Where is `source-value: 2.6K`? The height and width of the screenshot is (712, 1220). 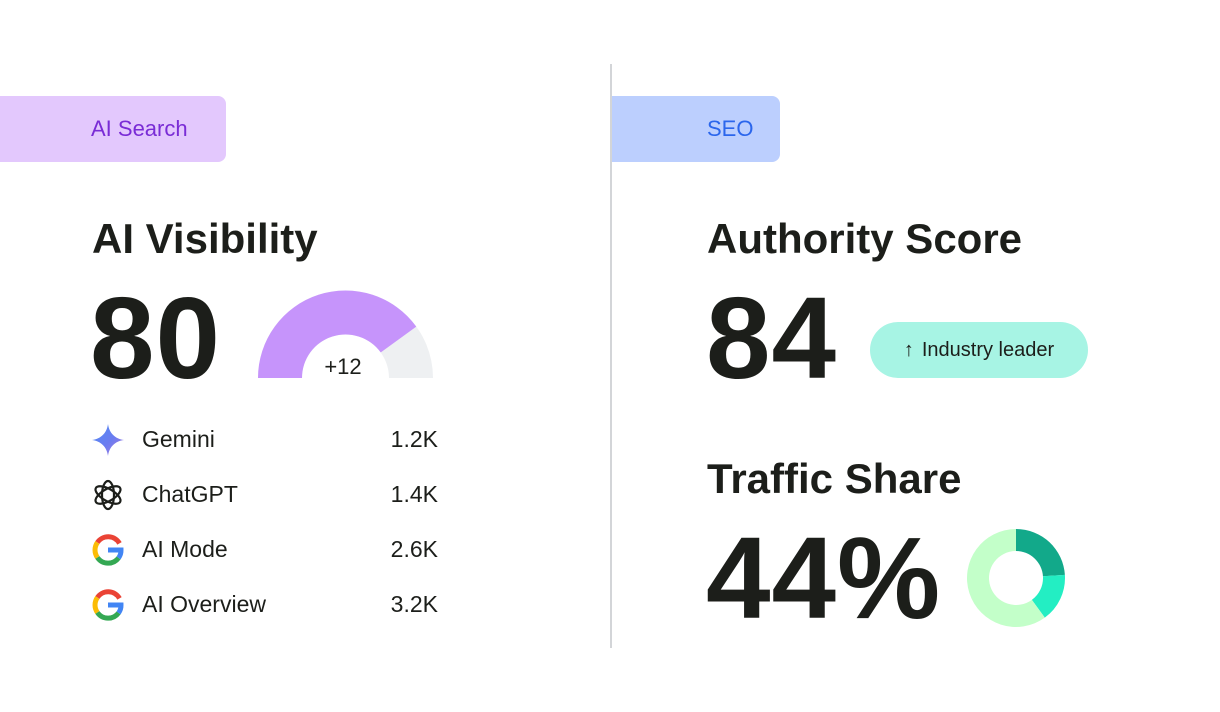
source-value: 2.6K is located at coordinates (414, 549).